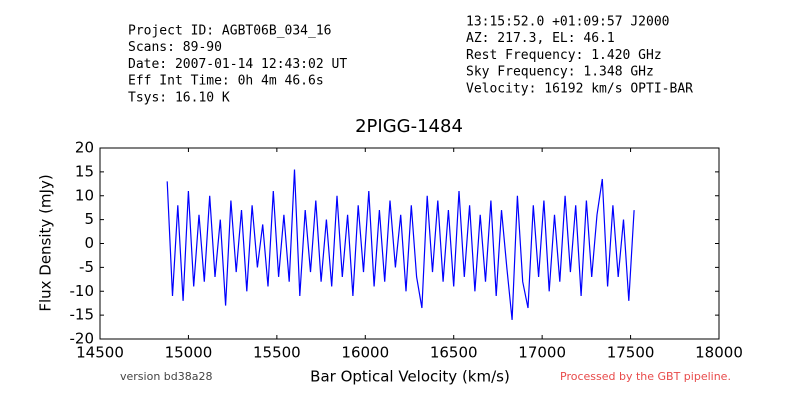 The image size is (800, 400). I want to click on x-tick-label: 14500, so click(100, 353).